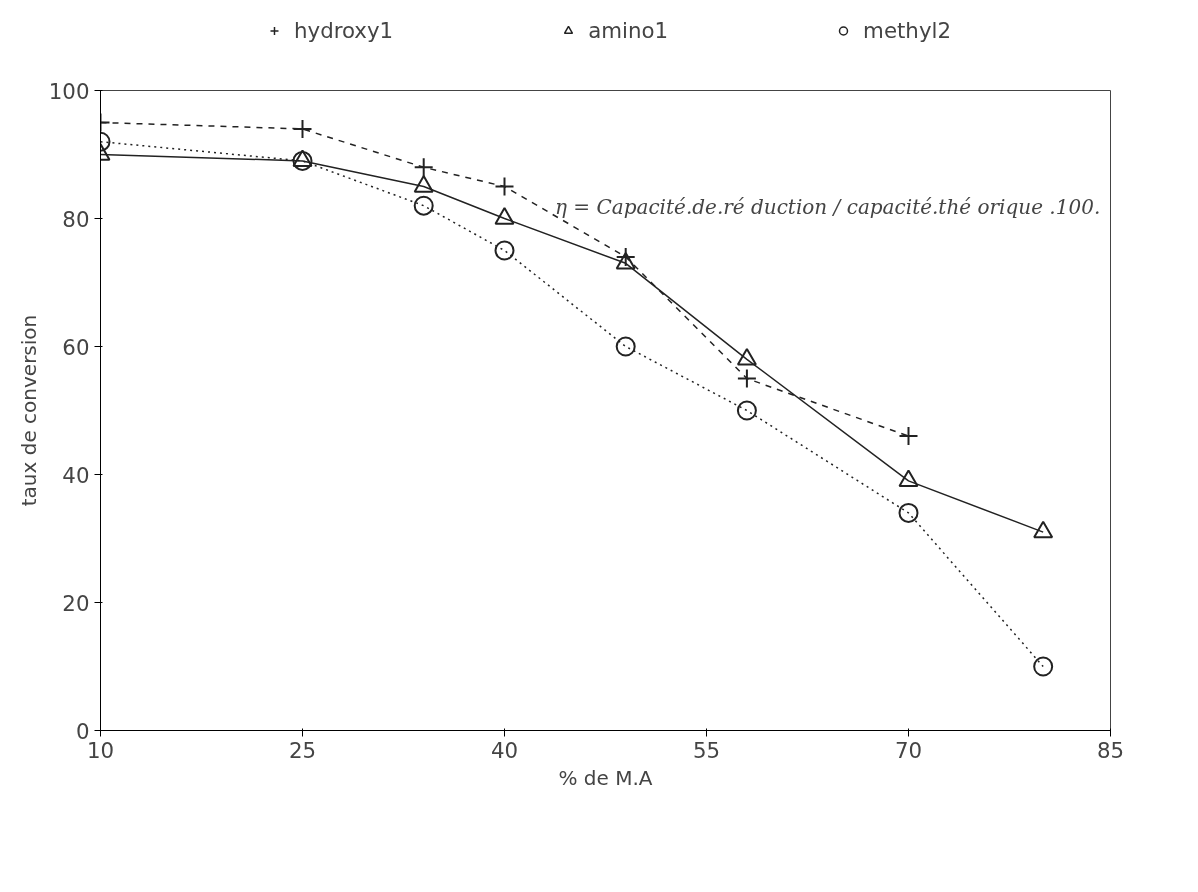 The height and width of the screenshot is (892, 1198). What do you see at coordinates (76, 603) in the screenshot?
I see `y-tick-label: 20` at bounding box center [76, 603].